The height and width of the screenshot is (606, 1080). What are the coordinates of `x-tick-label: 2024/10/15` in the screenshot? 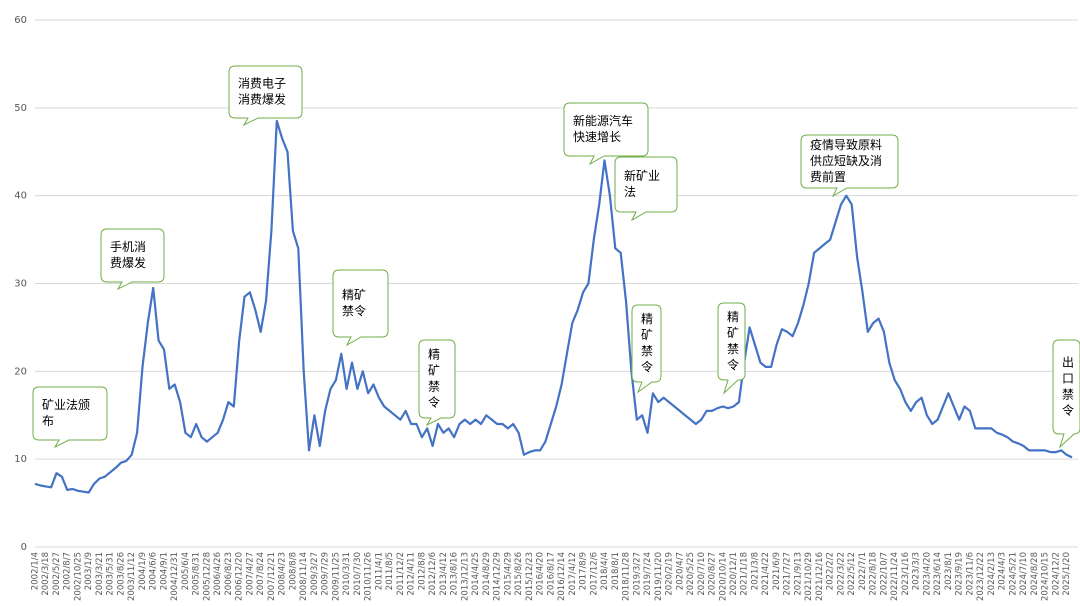 It's located at (1046, 576).